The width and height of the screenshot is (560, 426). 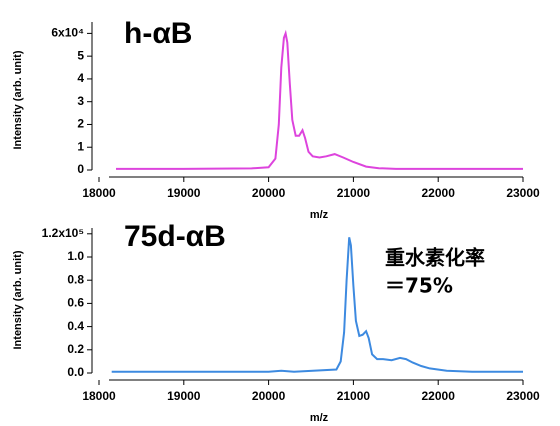 What do you see at coordinates (80, 101) in the screenshot?
I see `y-tick-label: 3` at bounding box center [80, 101].